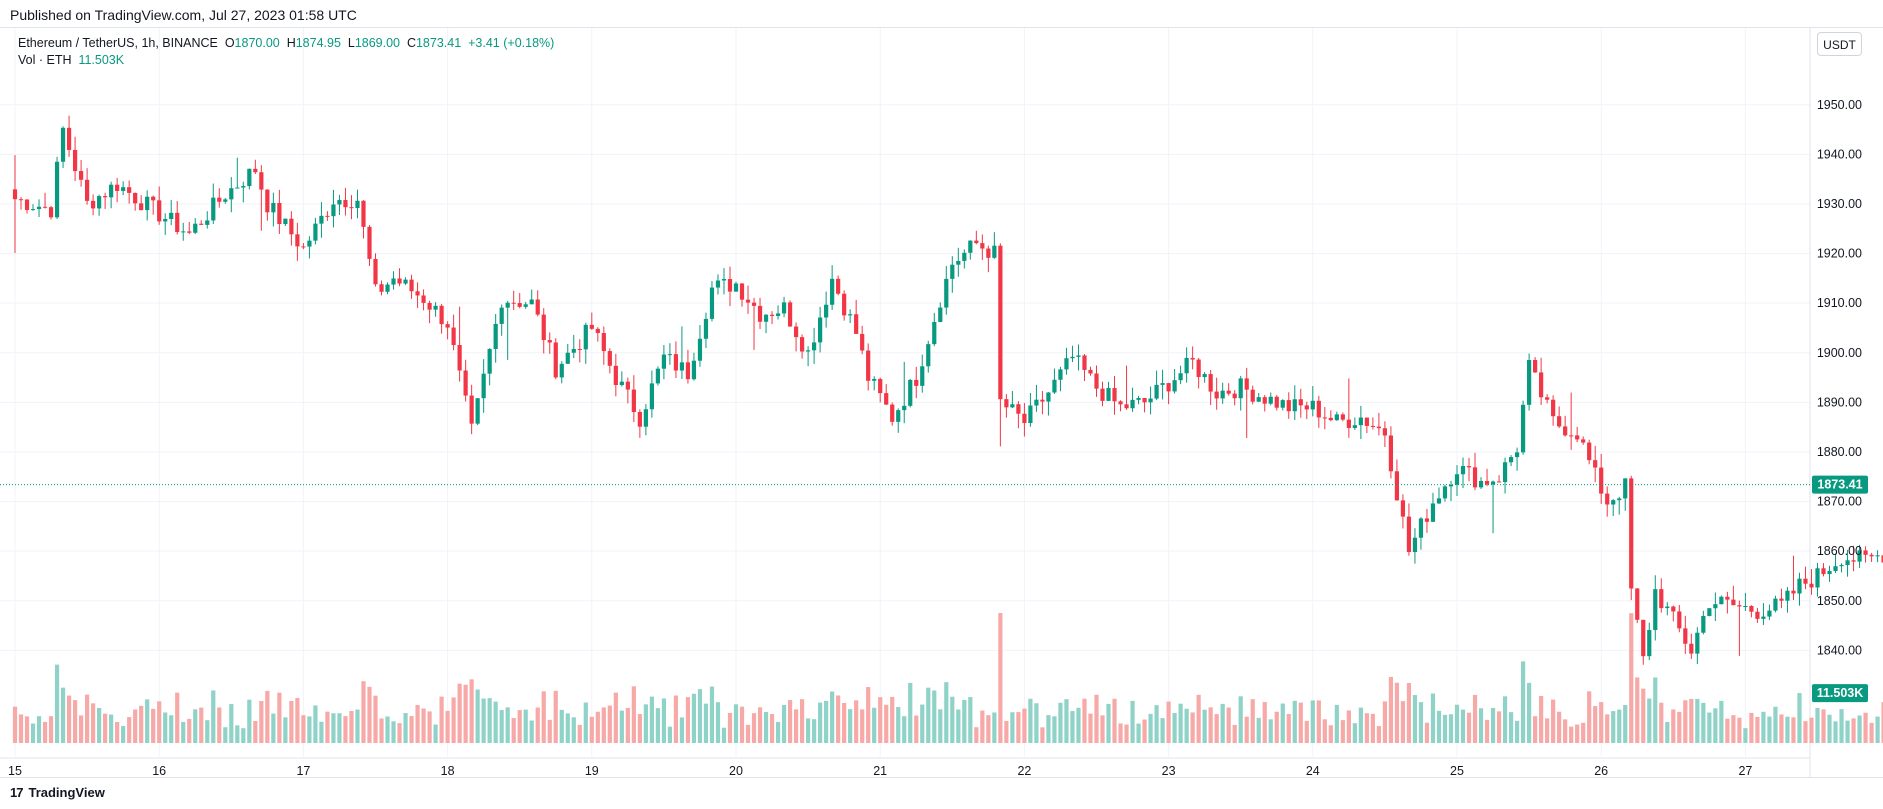 Image resolution: width=1883 pixels, height=809 pixels. What do you see at coordinates (118, 43) in the screenshot?
I see `symbol-title: Ethereum / TetherUS, 1h, BINANCE` at bounding box center [118, 43].